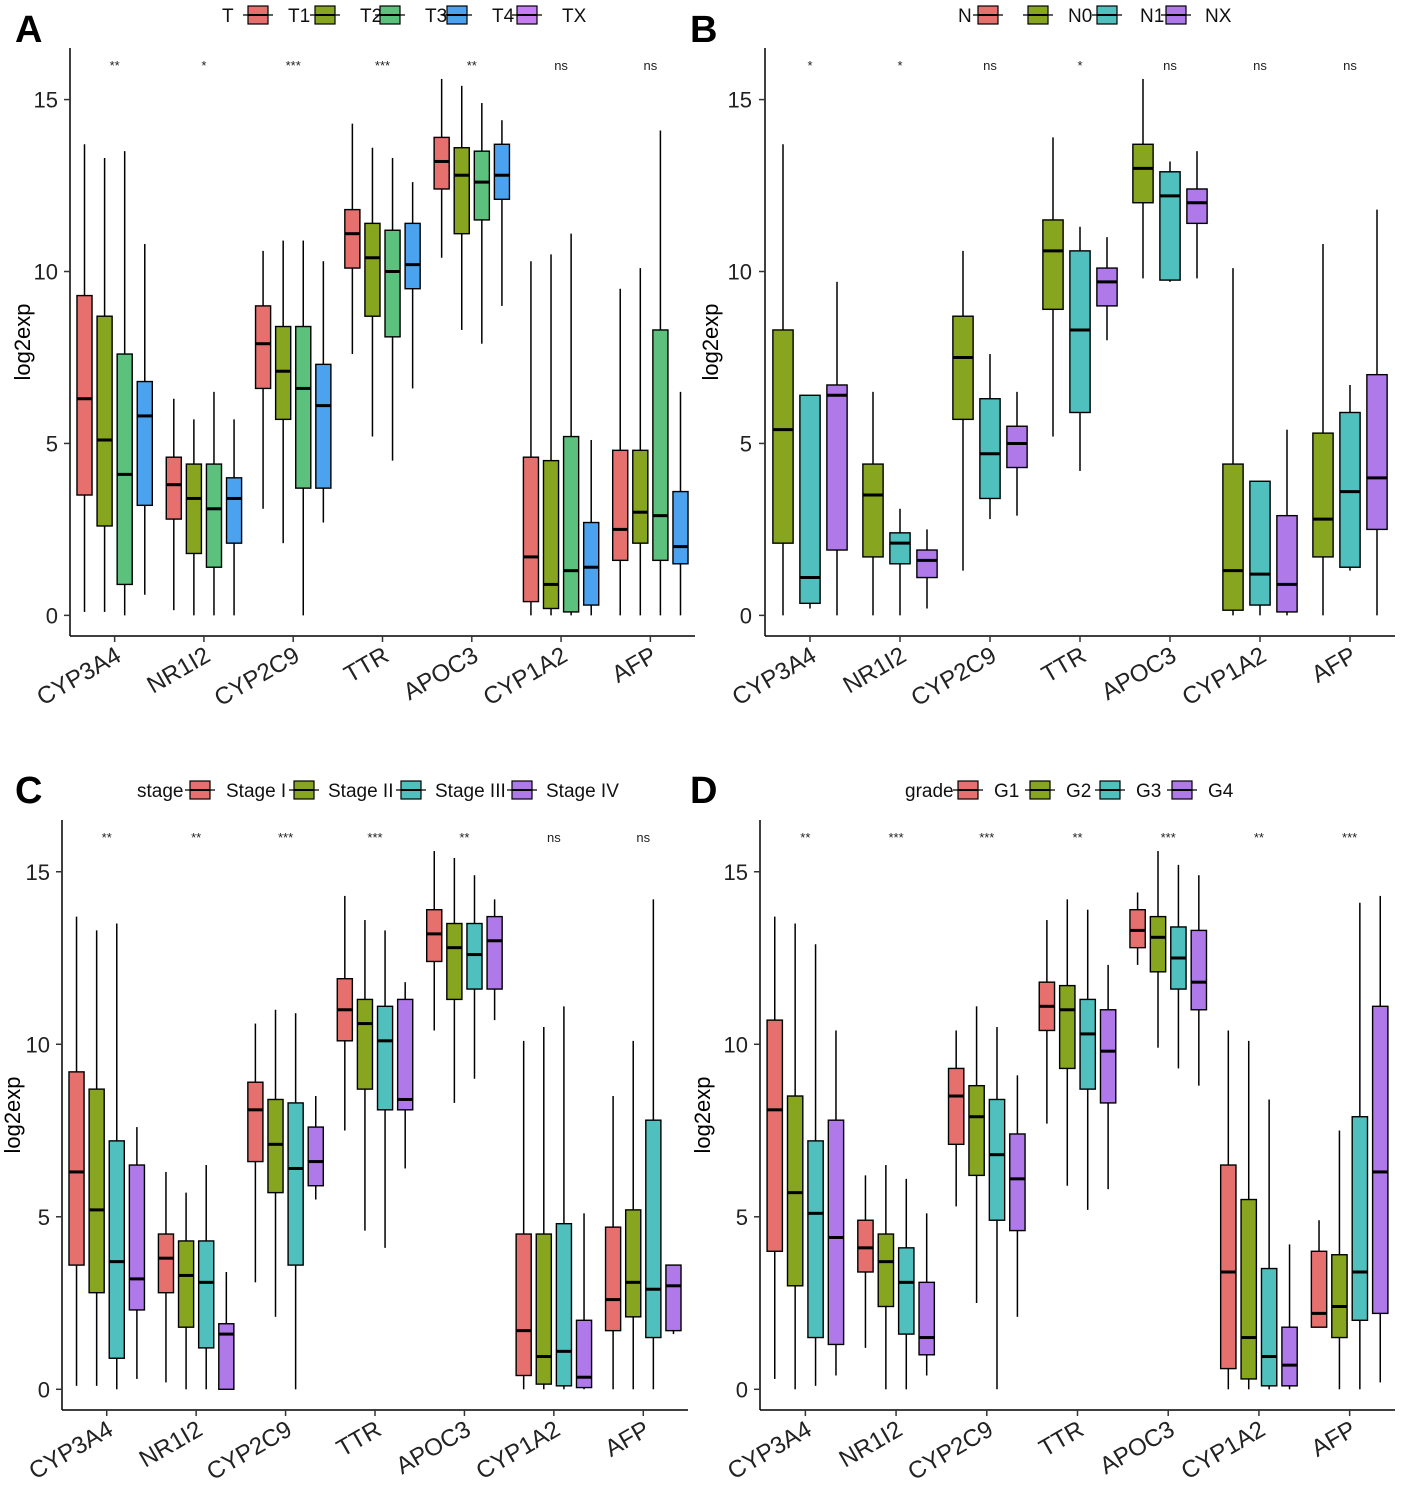 Image resolution: width=1405 pixels, height=1495 pixels. Describe the element at coordinates (228, 16) in the screenshot. I see `legend-title: T` at that location.